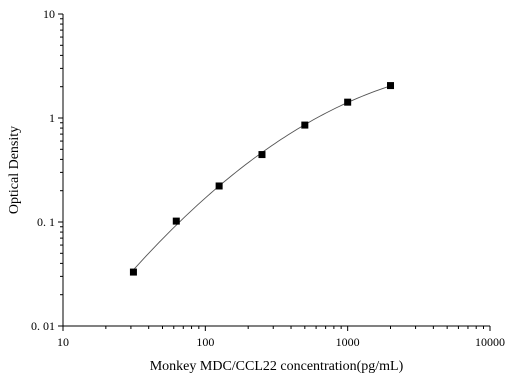 This screenshot has width=508, height=374. Describe the element at coordinates (43, 326) in the screenshot. I see `y-tick-label: 0. 01` at that location.